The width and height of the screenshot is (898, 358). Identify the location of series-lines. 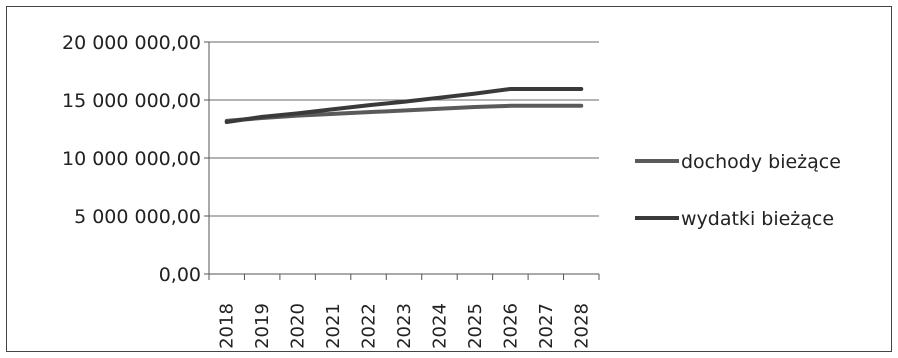
(404, 105).